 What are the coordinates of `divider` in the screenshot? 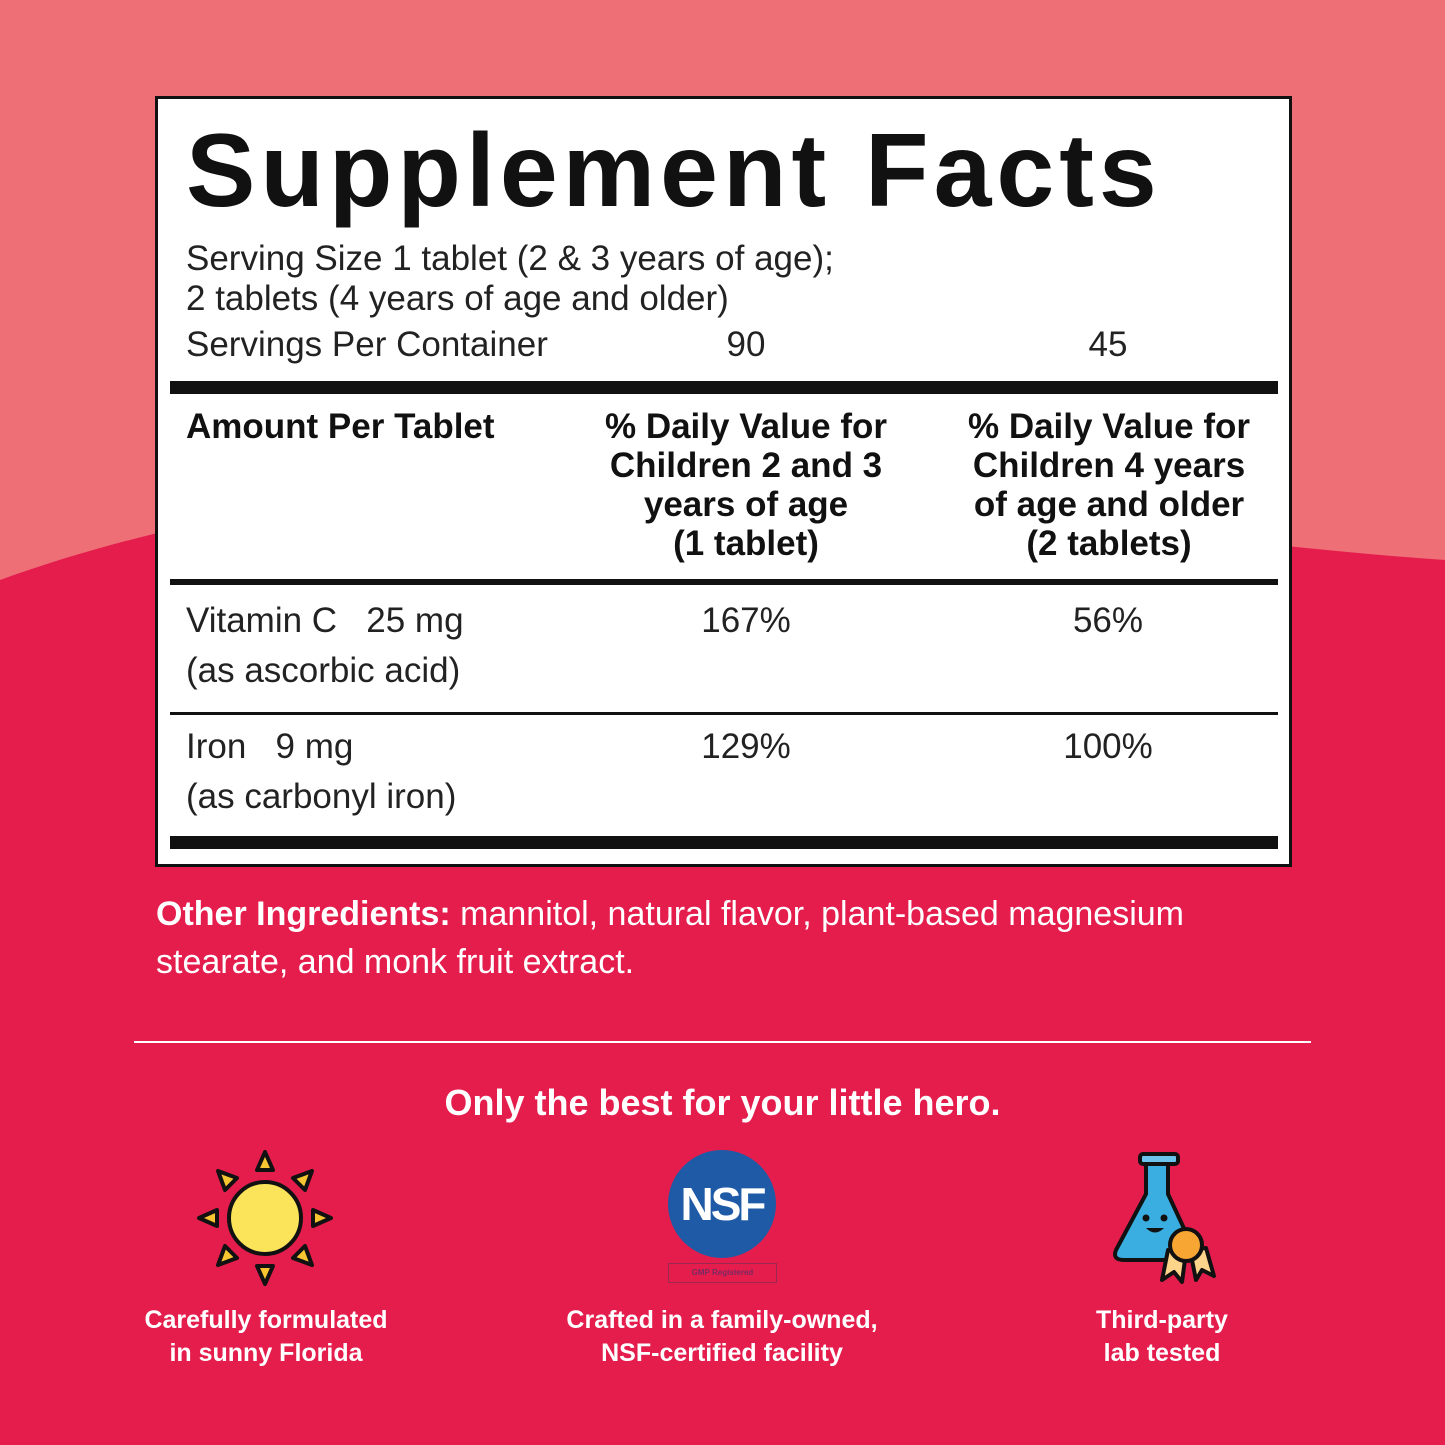 It's located at (722, 1042).